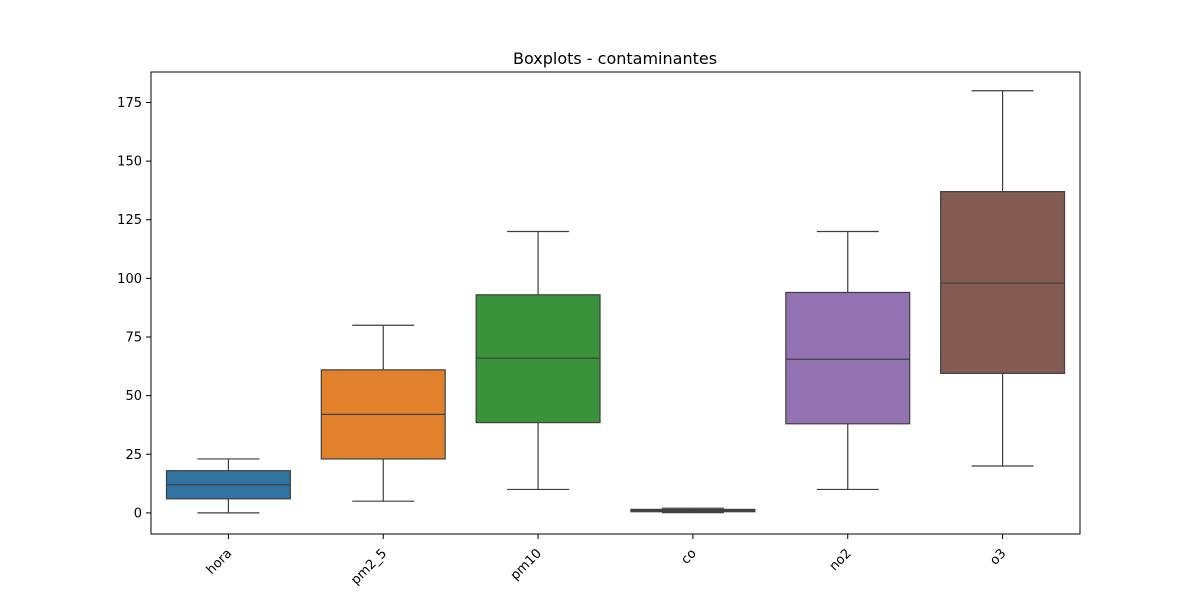  Describe the element at coordinates (998, 557) in the screenshot. I see `x-tick-label: o3` at that location.